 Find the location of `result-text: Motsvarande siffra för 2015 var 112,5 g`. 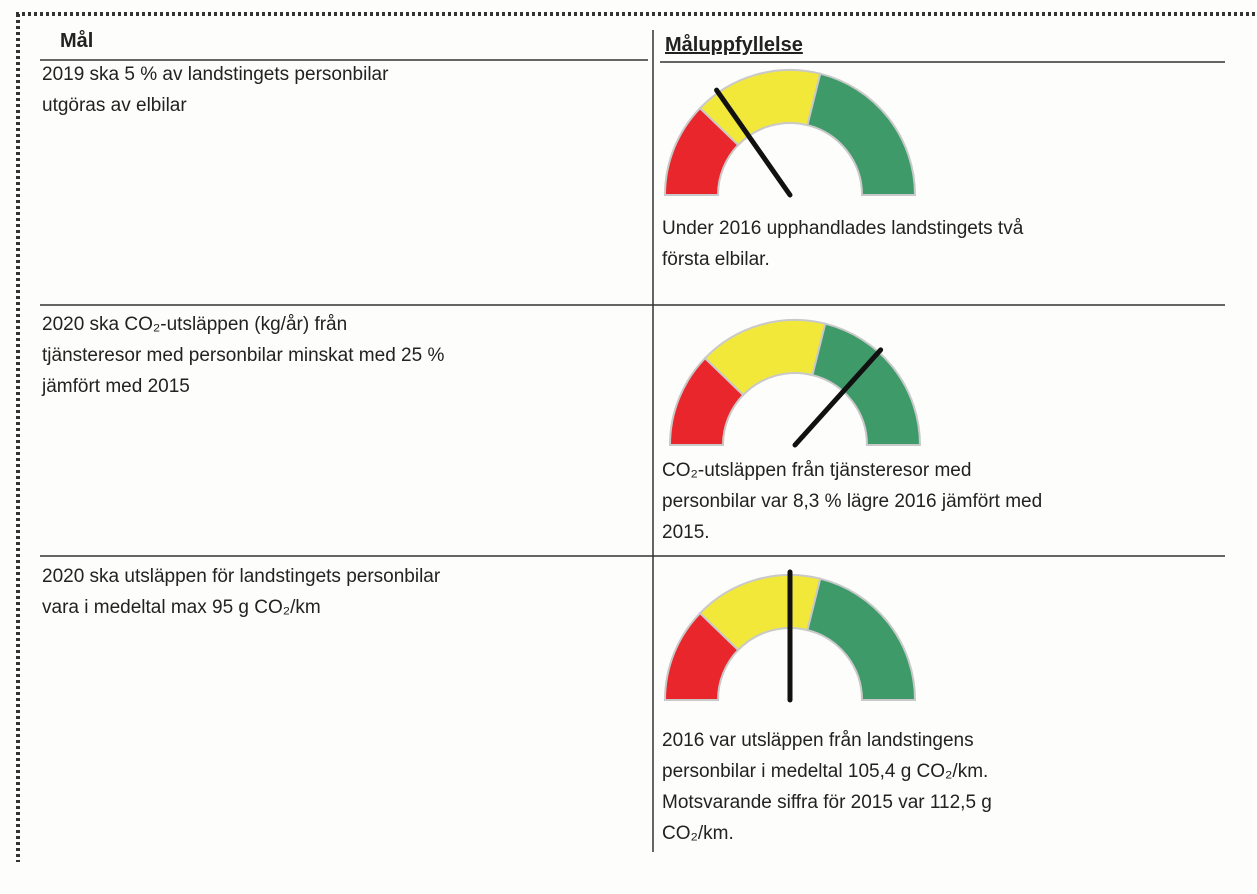

result-text: Motsvarande siffra för 2015 var 112,5 g is located at coordinates (827, 802).